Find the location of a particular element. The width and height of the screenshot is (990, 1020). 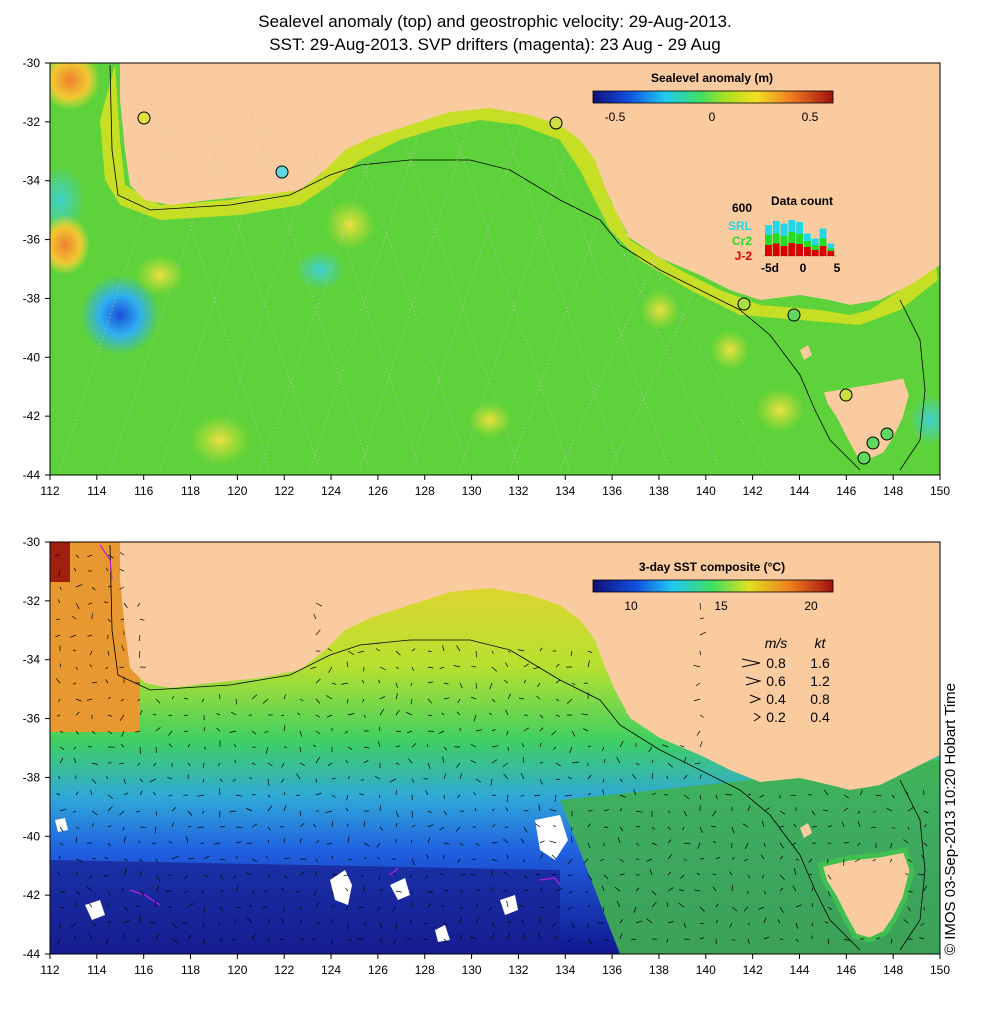

data-count-bars is located at coordinates (800, 238).